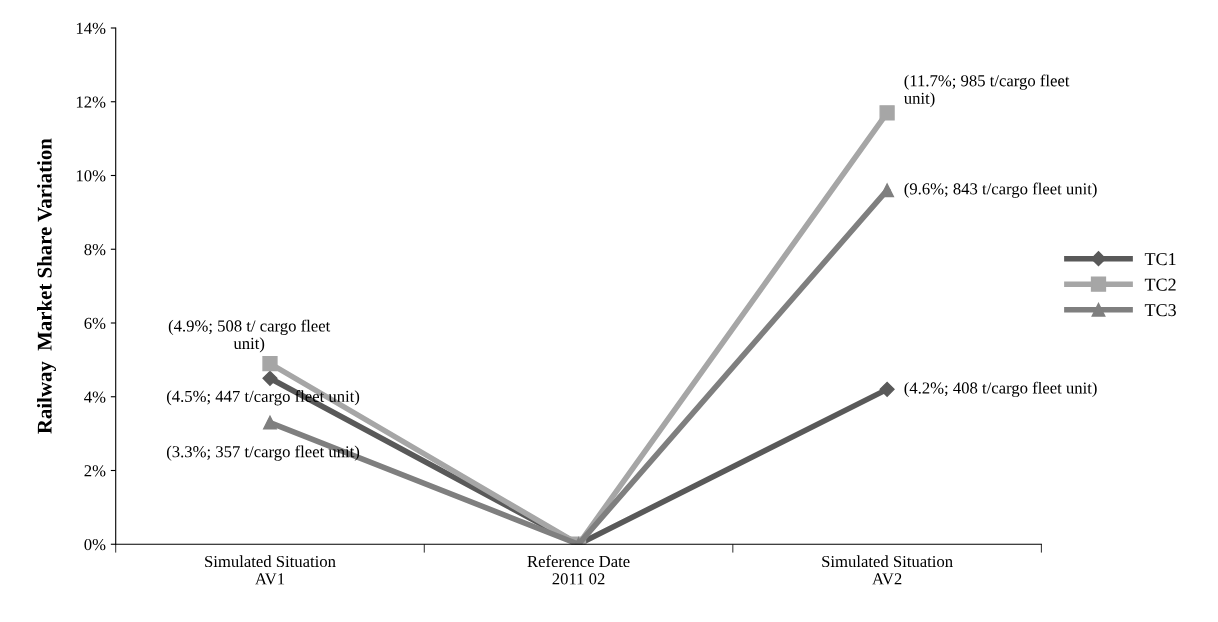 The image size is (1218, 622). Describe the element at coordinates (270, 570) in the screenshot. I see `x-tick-label: Simulated Situation AV1` at that location.